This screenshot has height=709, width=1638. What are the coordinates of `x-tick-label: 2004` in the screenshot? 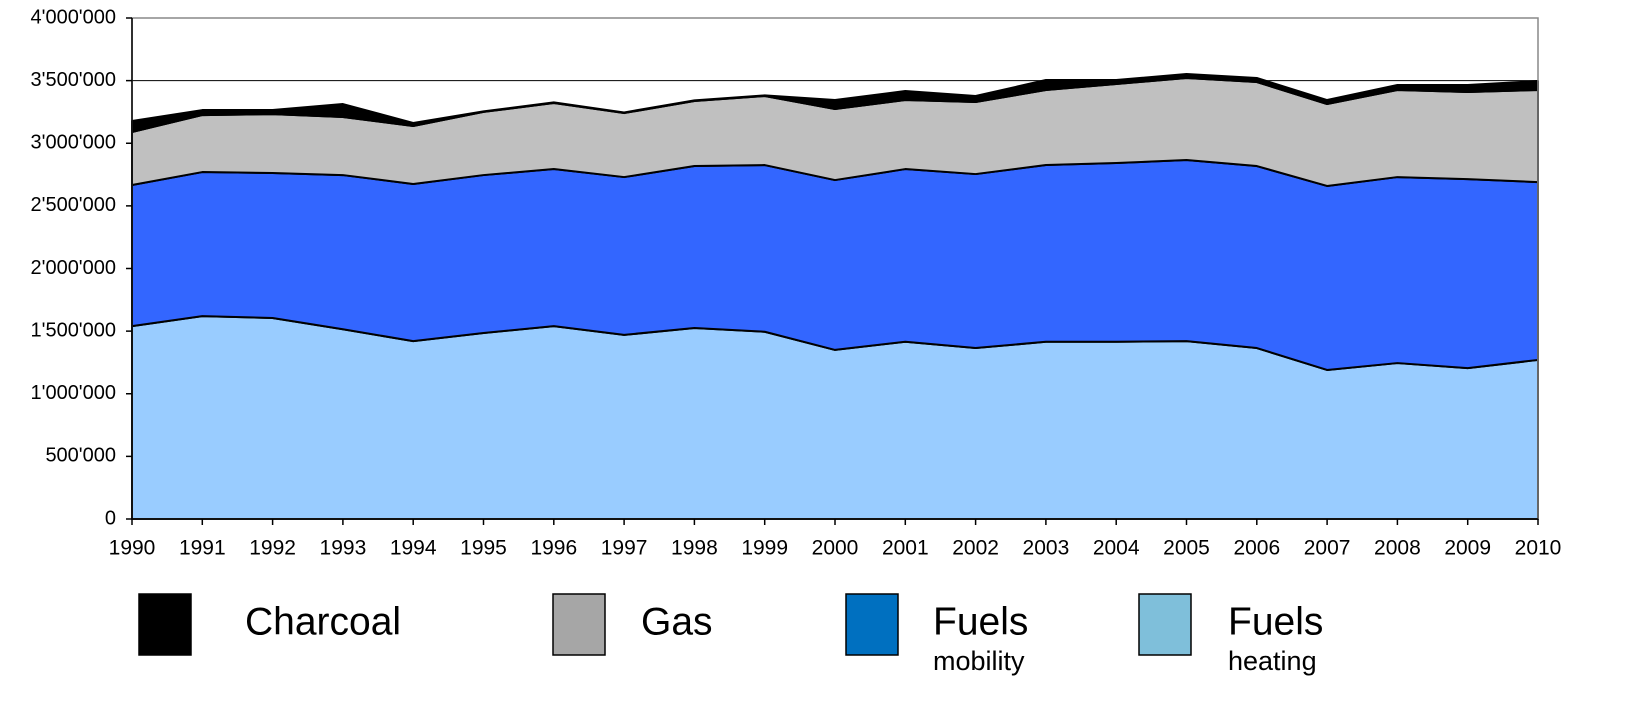 It's located at (1116, 548).